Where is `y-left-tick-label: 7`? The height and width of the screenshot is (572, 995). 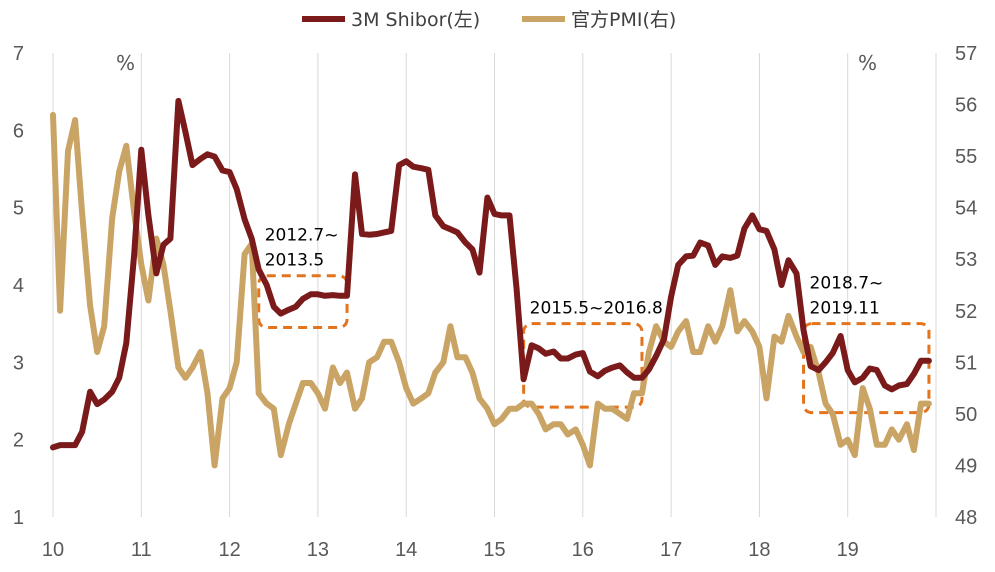 y-left-tick-label: 7 is located at coordinates (18, 54).